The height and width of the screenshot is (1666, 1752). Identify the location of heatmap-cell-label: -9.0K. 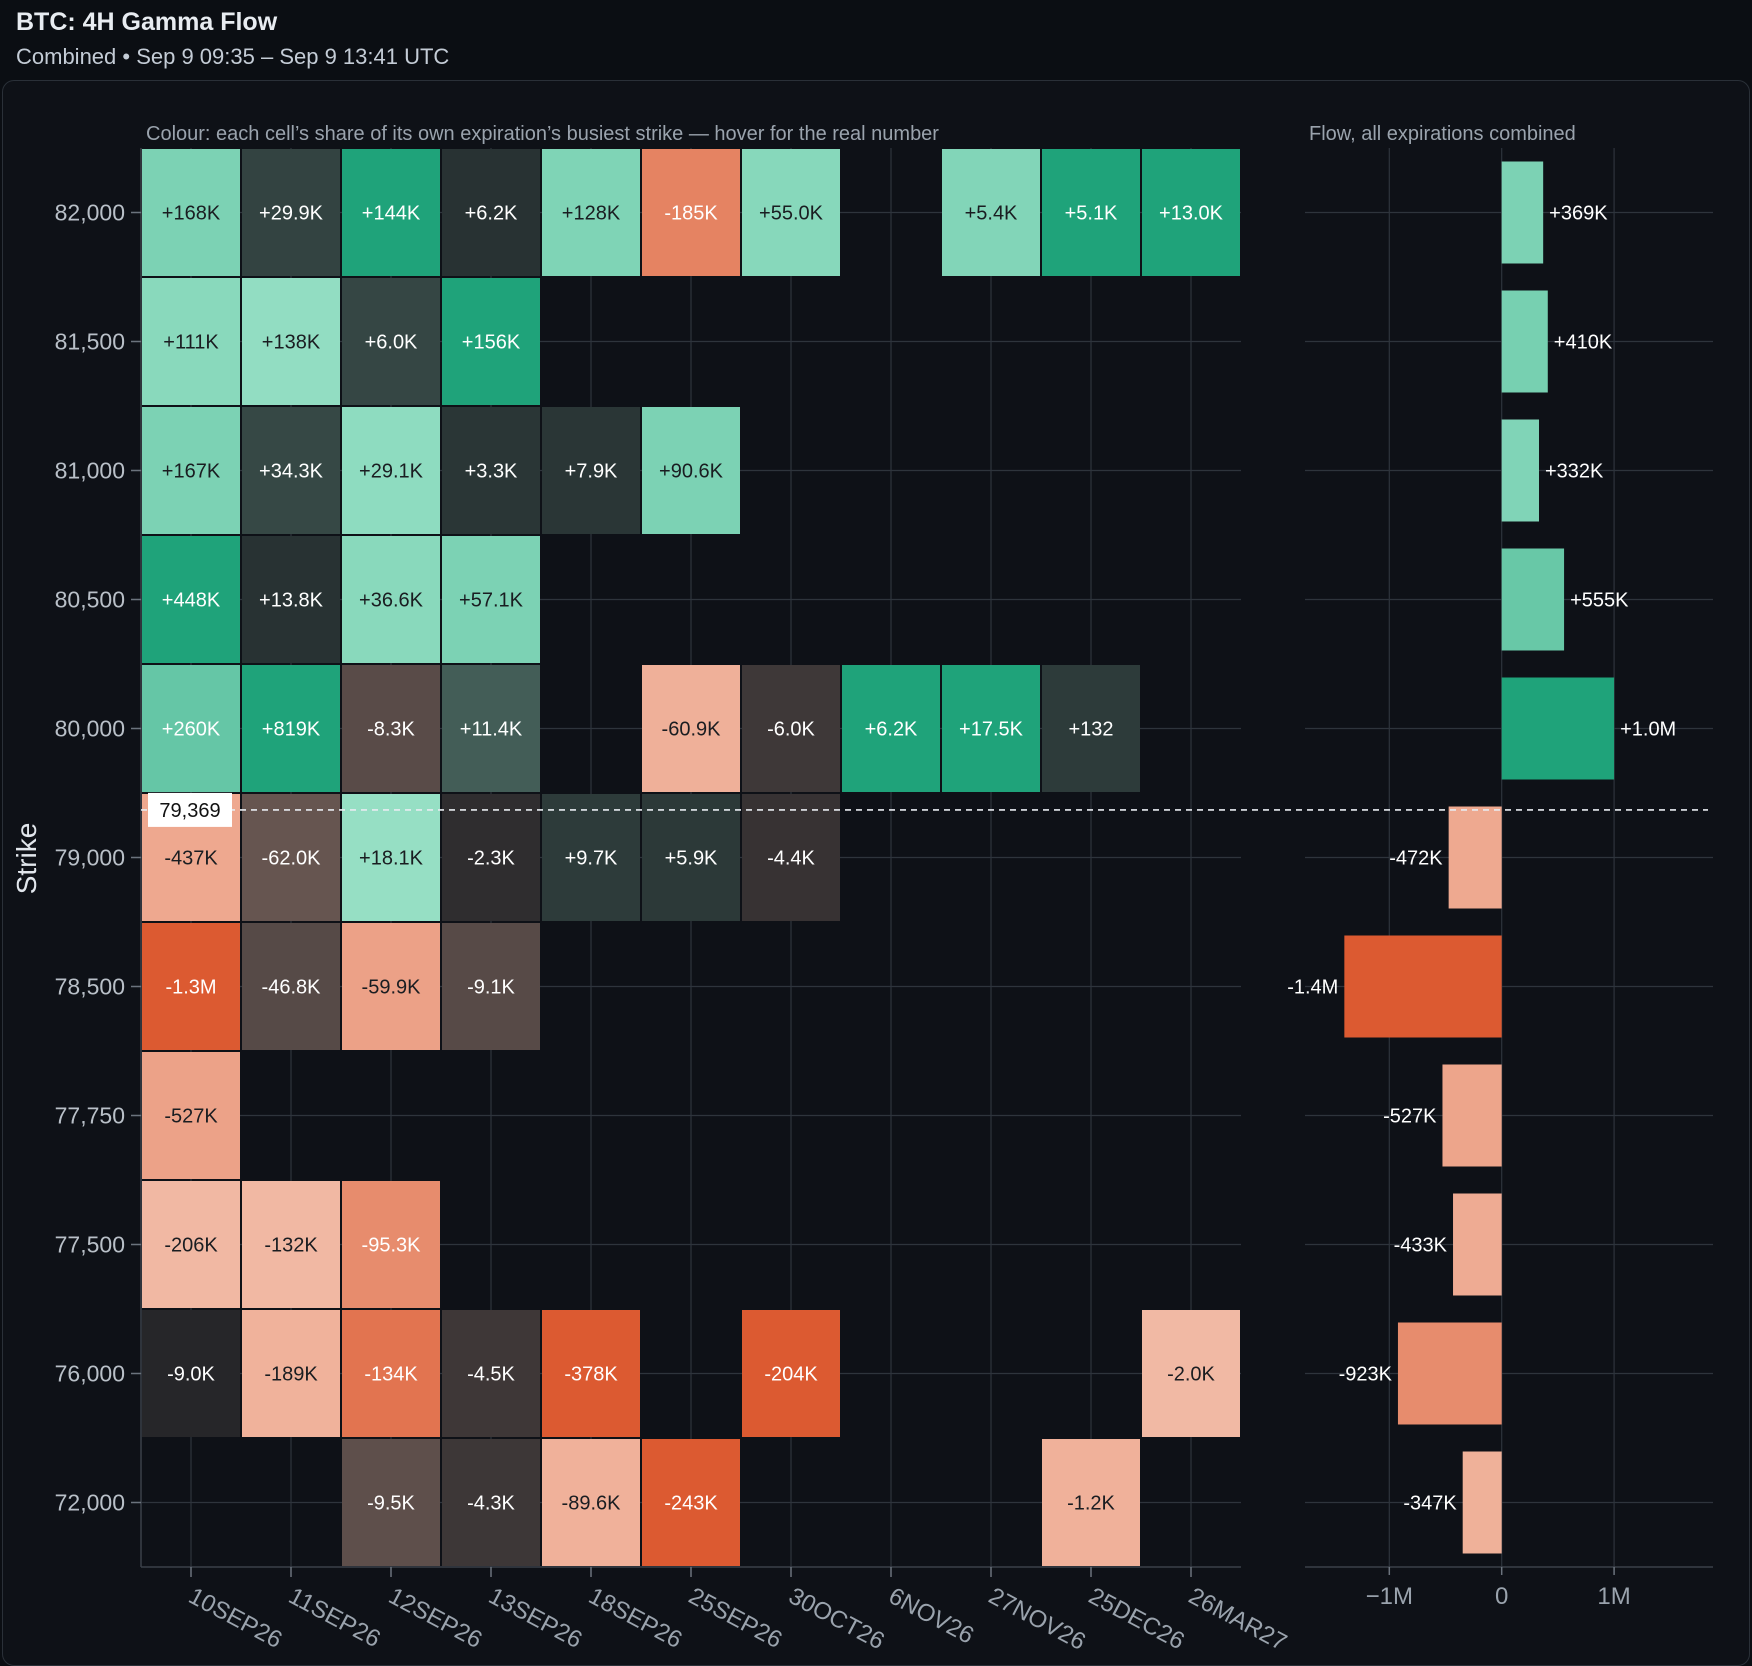
(191, 1375).